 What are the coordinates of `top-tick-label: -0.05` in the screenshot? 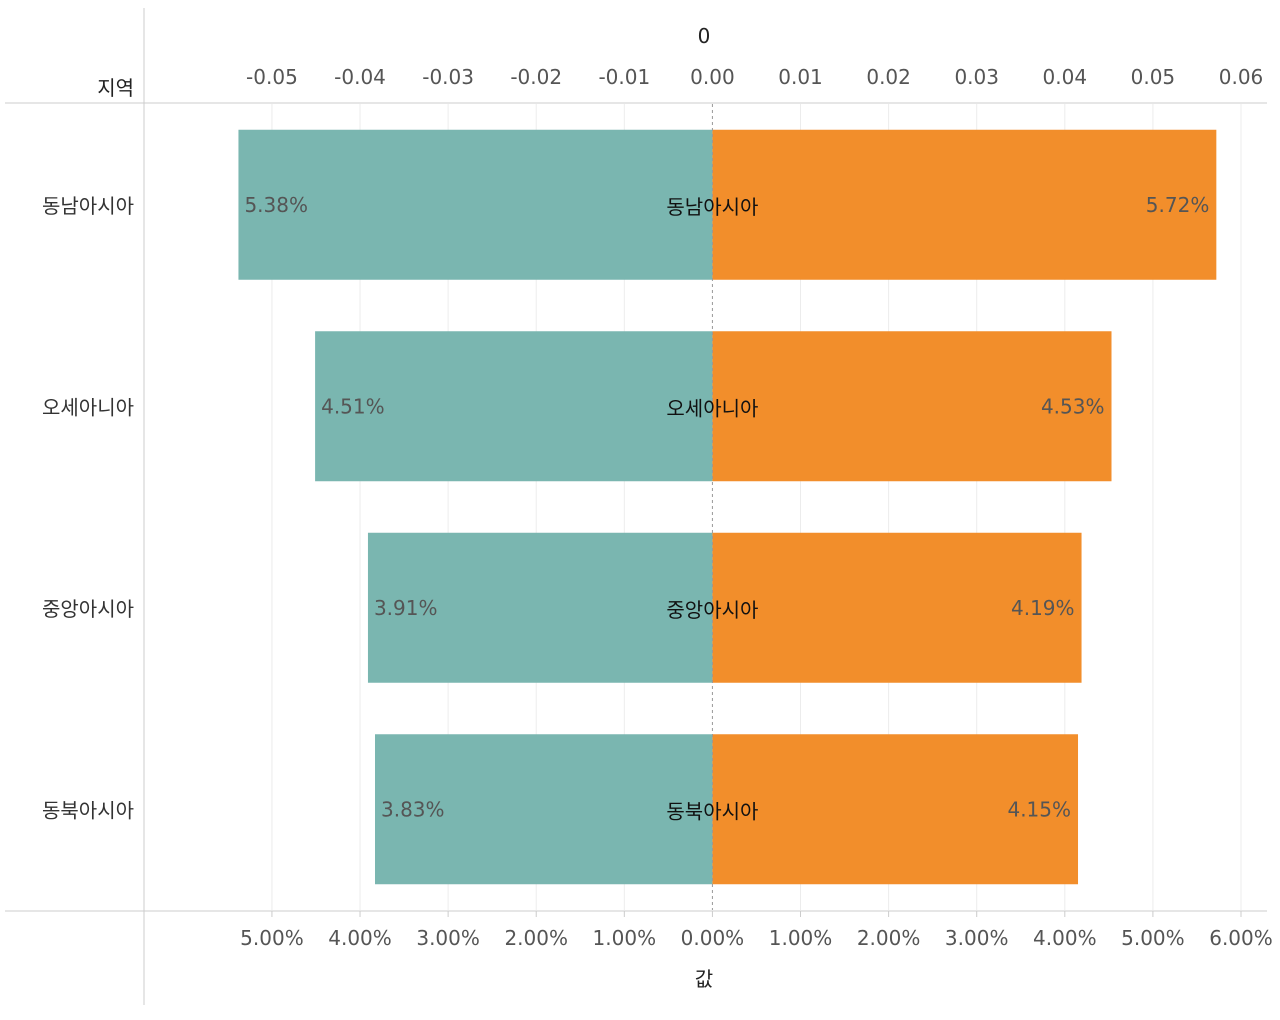 It's located at (272, 77).